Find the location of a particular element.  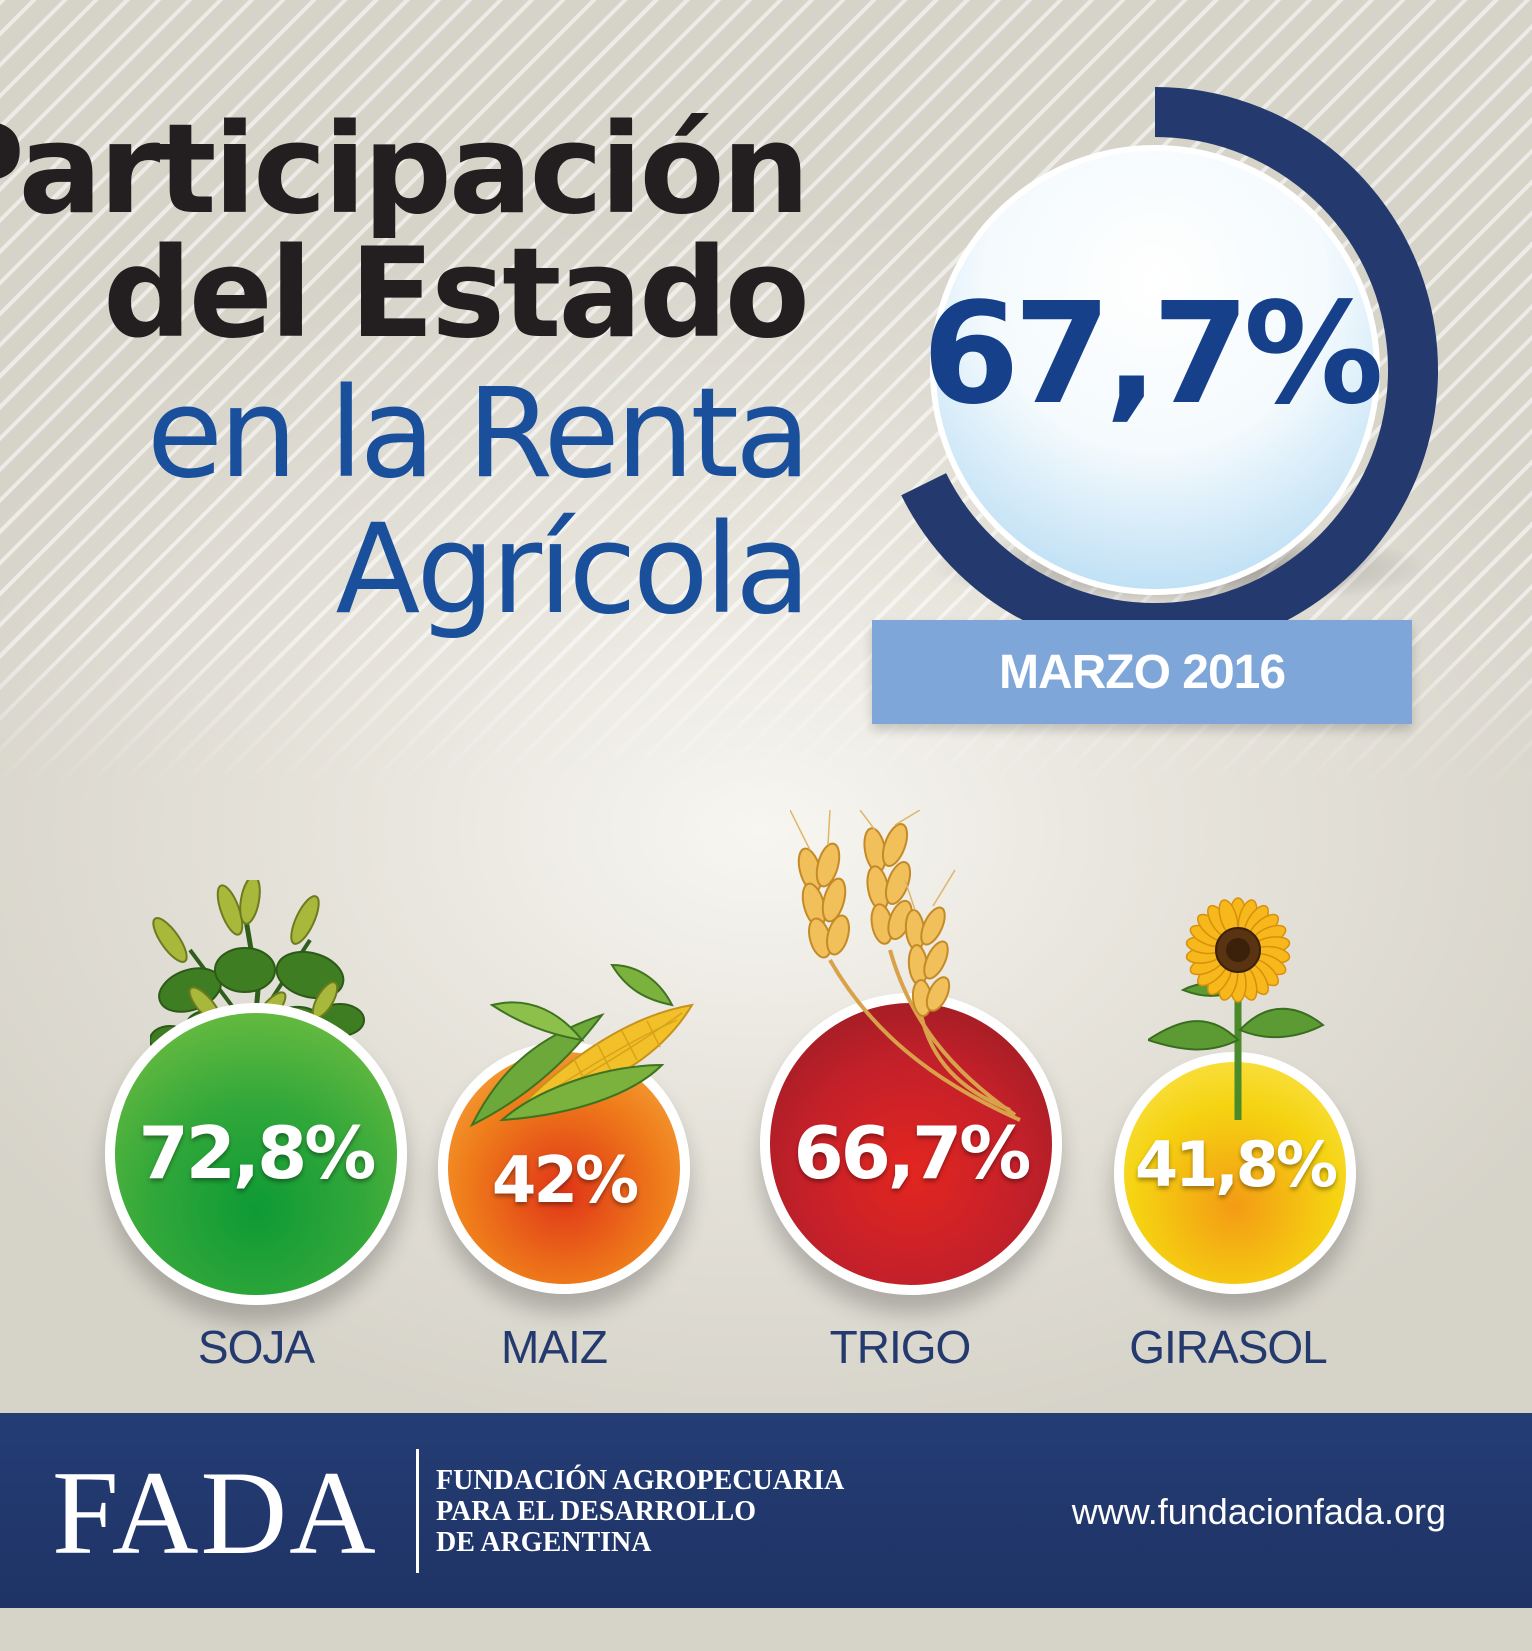

wheat-ears-icon is located at coordinates (905, 966).